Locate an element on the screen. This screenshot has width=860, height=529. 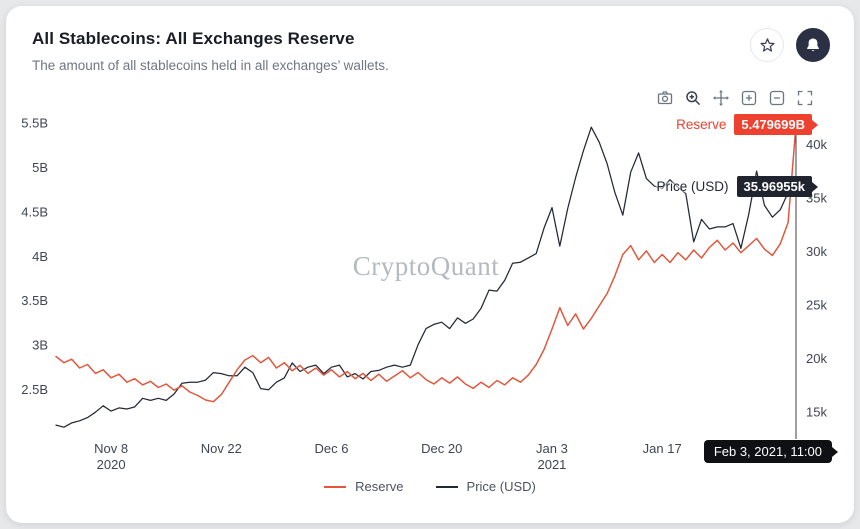
reserve-last-value-flag: Reserve 5.479699B is located at coordinates (744, 124).